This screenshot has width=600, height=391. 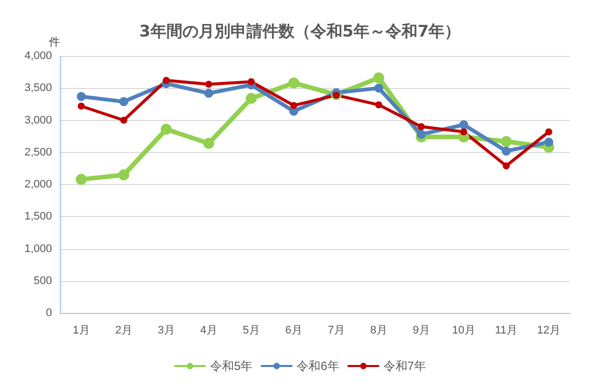 I want to click on y-tick-label: 2,500, so click(x=38, y=152).